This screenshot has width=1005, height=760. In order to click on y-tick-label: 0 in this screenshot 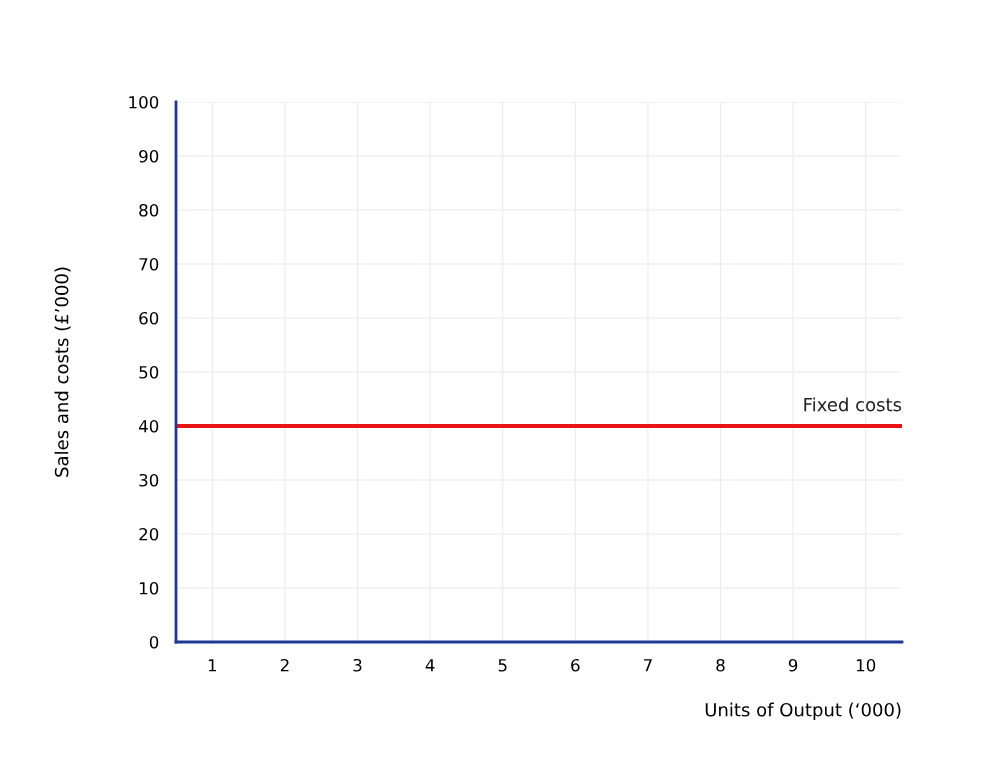, I will do `click(154, 642)`.